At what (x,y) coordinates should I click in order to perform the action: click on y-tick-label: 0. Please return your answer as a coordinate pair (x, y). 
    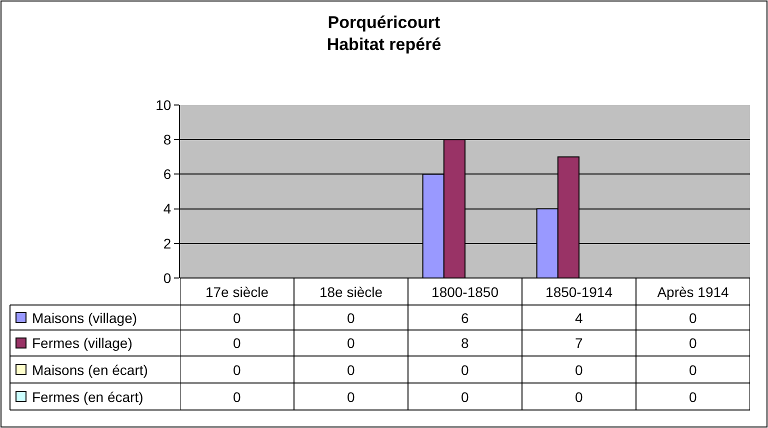
    Looking at the image, I should click on (167, 278).